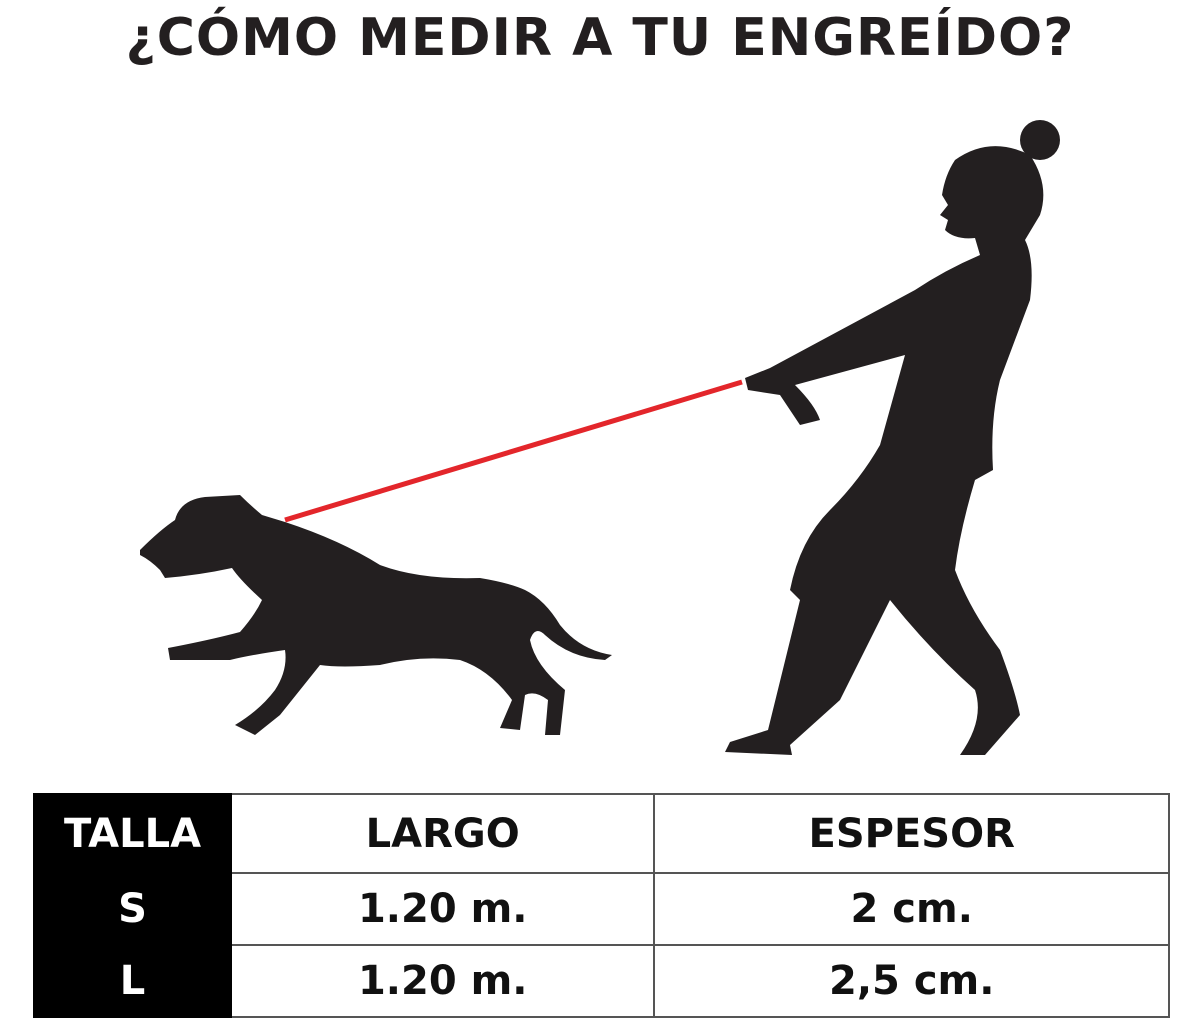 This screenshot has height=1018, width=1200. I want to click on espesor-cell: 2 cm., so click(911, 909).